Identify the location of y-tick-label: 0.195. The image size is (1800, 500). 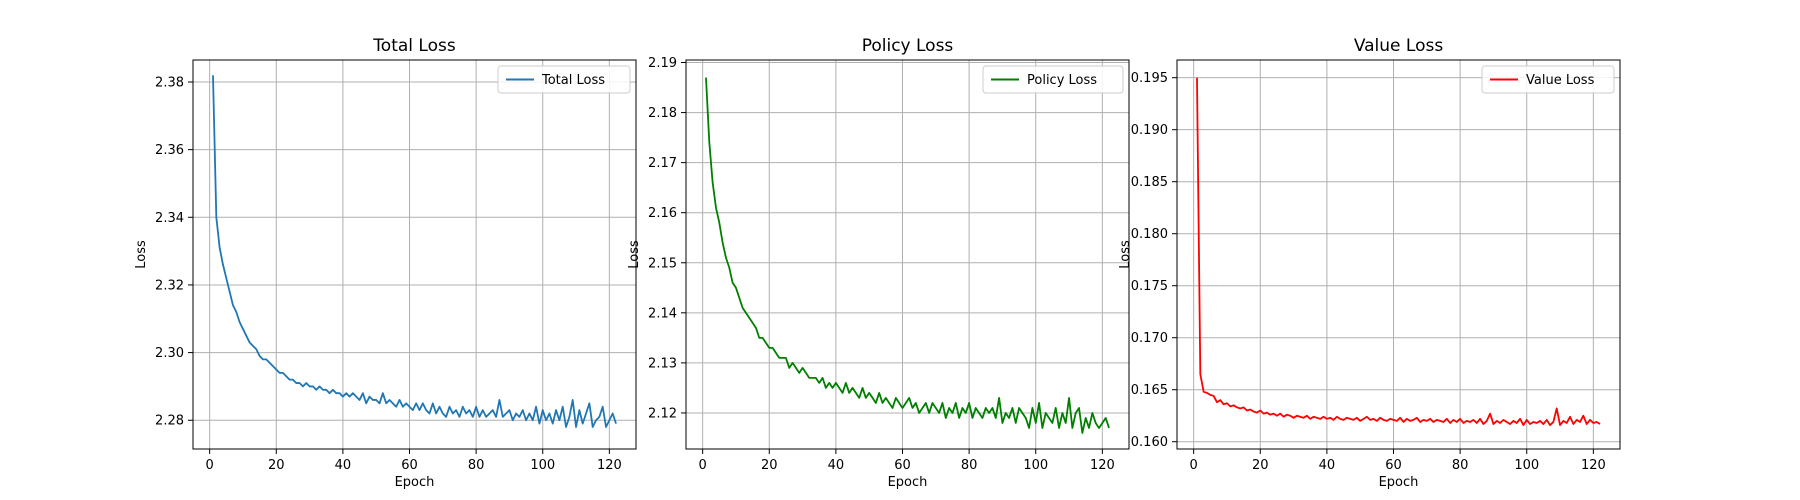
(1149, 78).